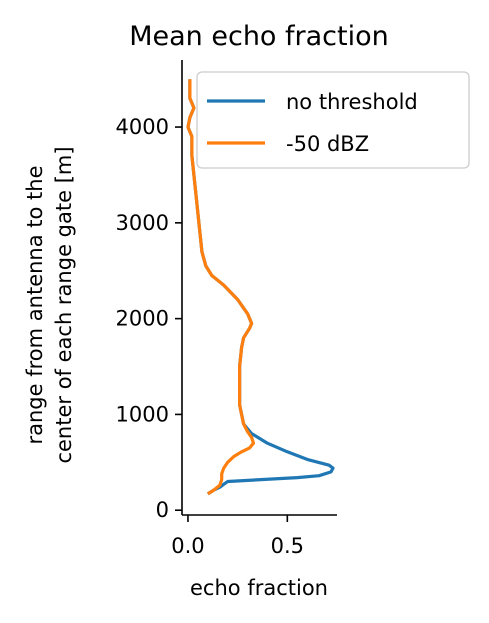 This screenshot has width=489, height=623. What do you see at coordinates (142, 414) in the screenshot?
I see `y-tick-label: 1000` at bounding box center [142, 414].